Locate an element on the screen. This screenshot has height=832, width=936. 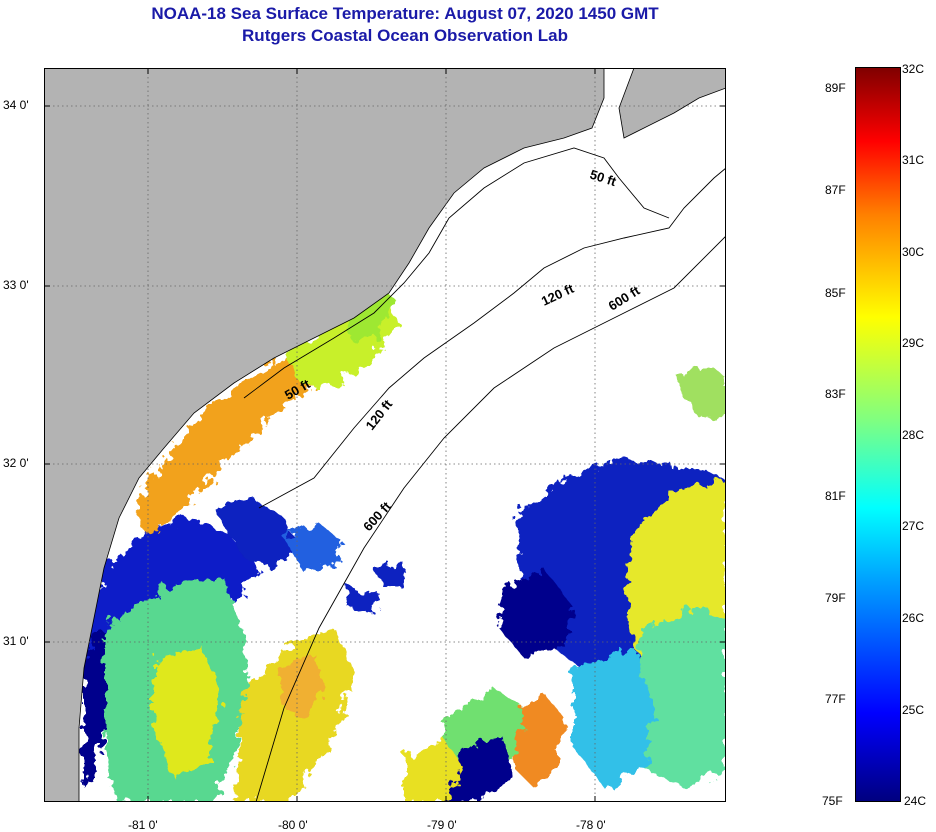
map-subtitle: Rutgers Coastal Ocean Observation Lab is located at coordinates (405, 35).